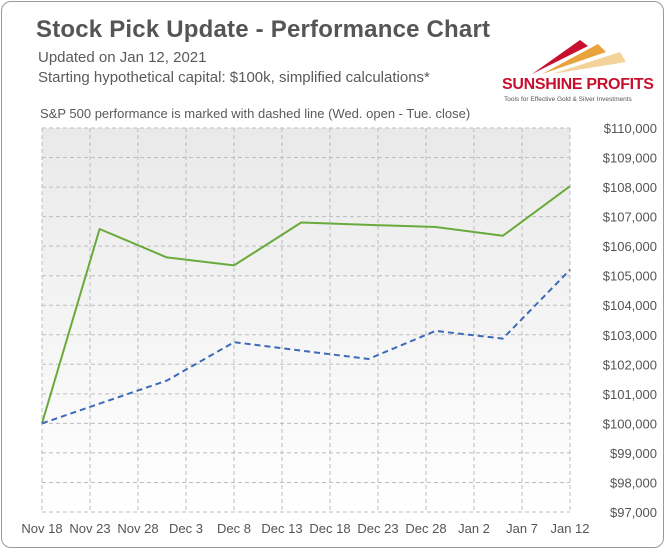 The image size is (665, 549). What do you see at coordinates (522, 528) in the screenshot?
I see `x-tick-label: Jan 7` at bounding box center [522, 528].